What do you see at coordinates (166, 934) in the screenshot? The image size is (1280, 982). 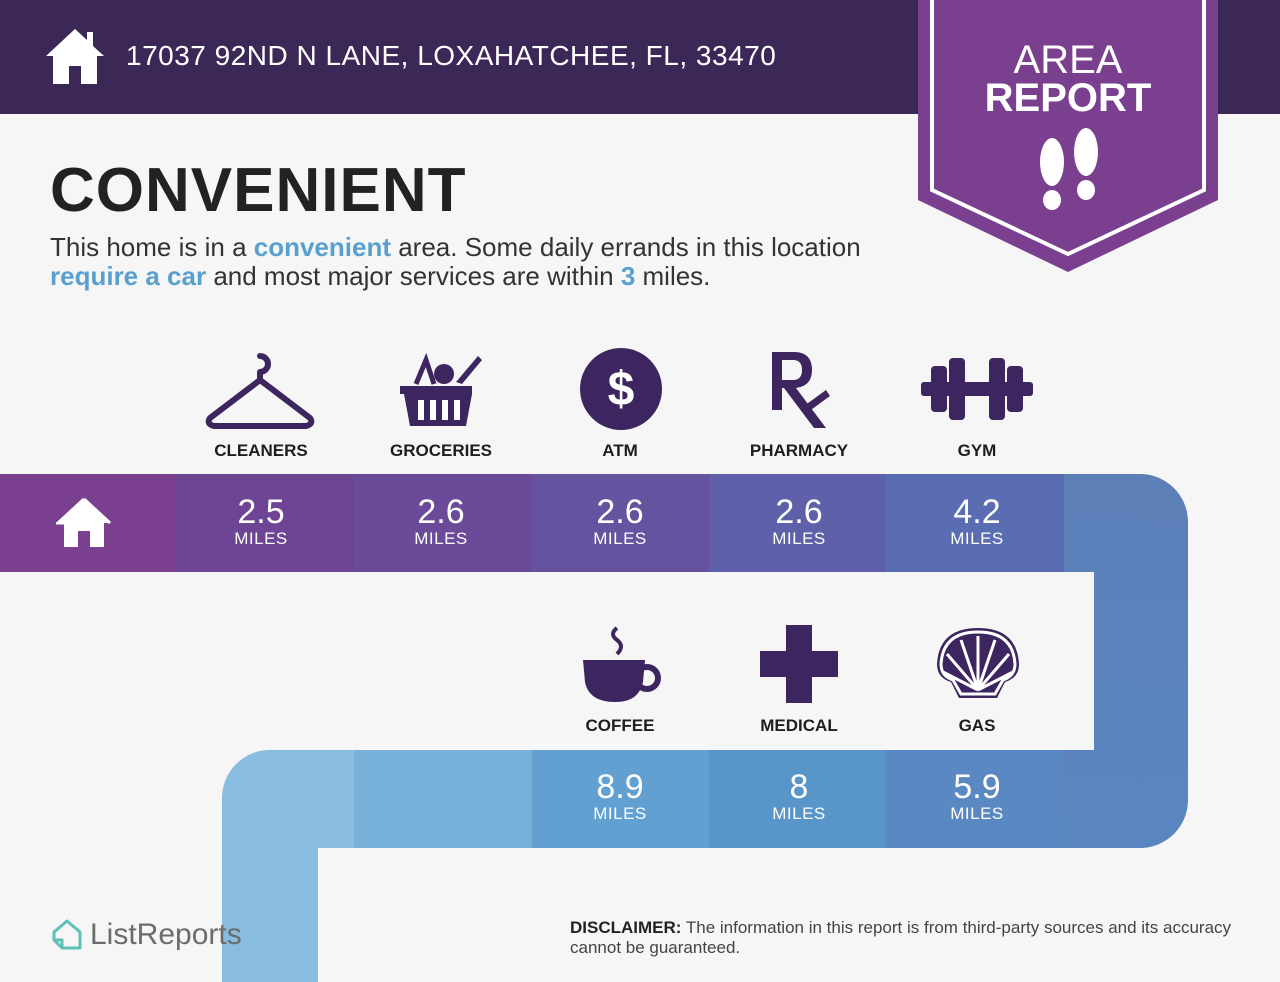 I see `brand-name: ListReports` at bounding box center [166, 934].